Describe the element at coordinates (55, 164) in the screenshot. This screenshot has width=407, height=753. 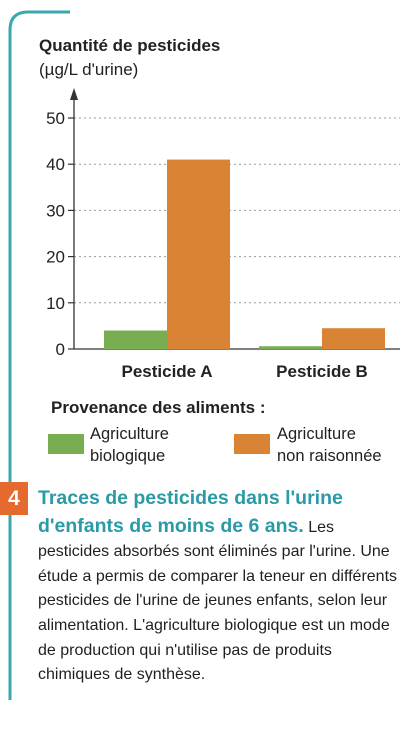
I see `y-tick-label: 40` at that location.